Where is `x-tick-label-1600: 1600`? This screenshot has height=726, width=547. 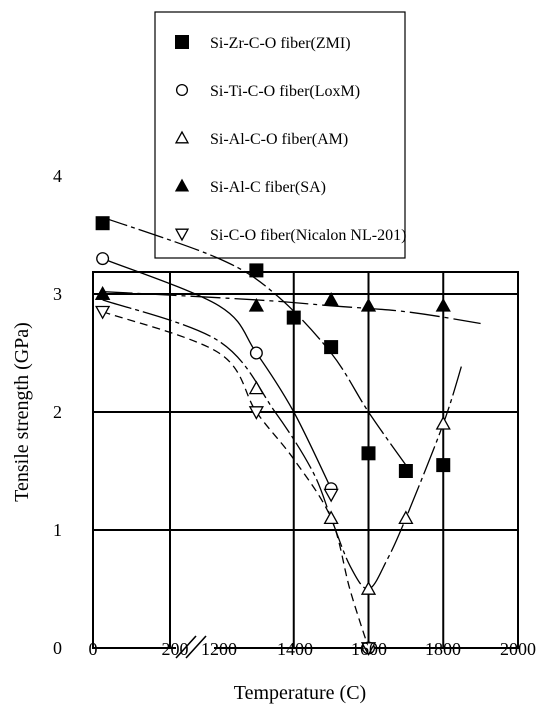 x-tick-label-1600: 1600 is located at coordinates (369, 649).